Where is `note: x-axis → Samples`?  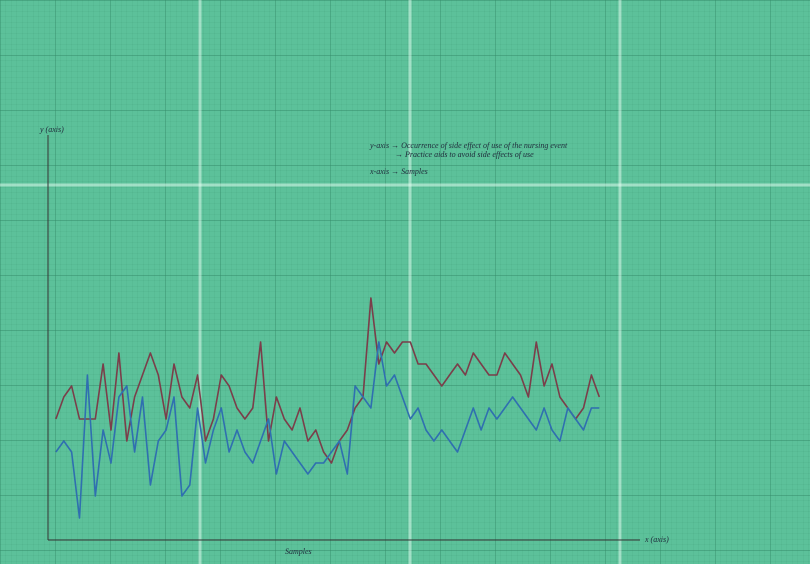 note: x-axis → Samples is located at coordinates (398, 171).